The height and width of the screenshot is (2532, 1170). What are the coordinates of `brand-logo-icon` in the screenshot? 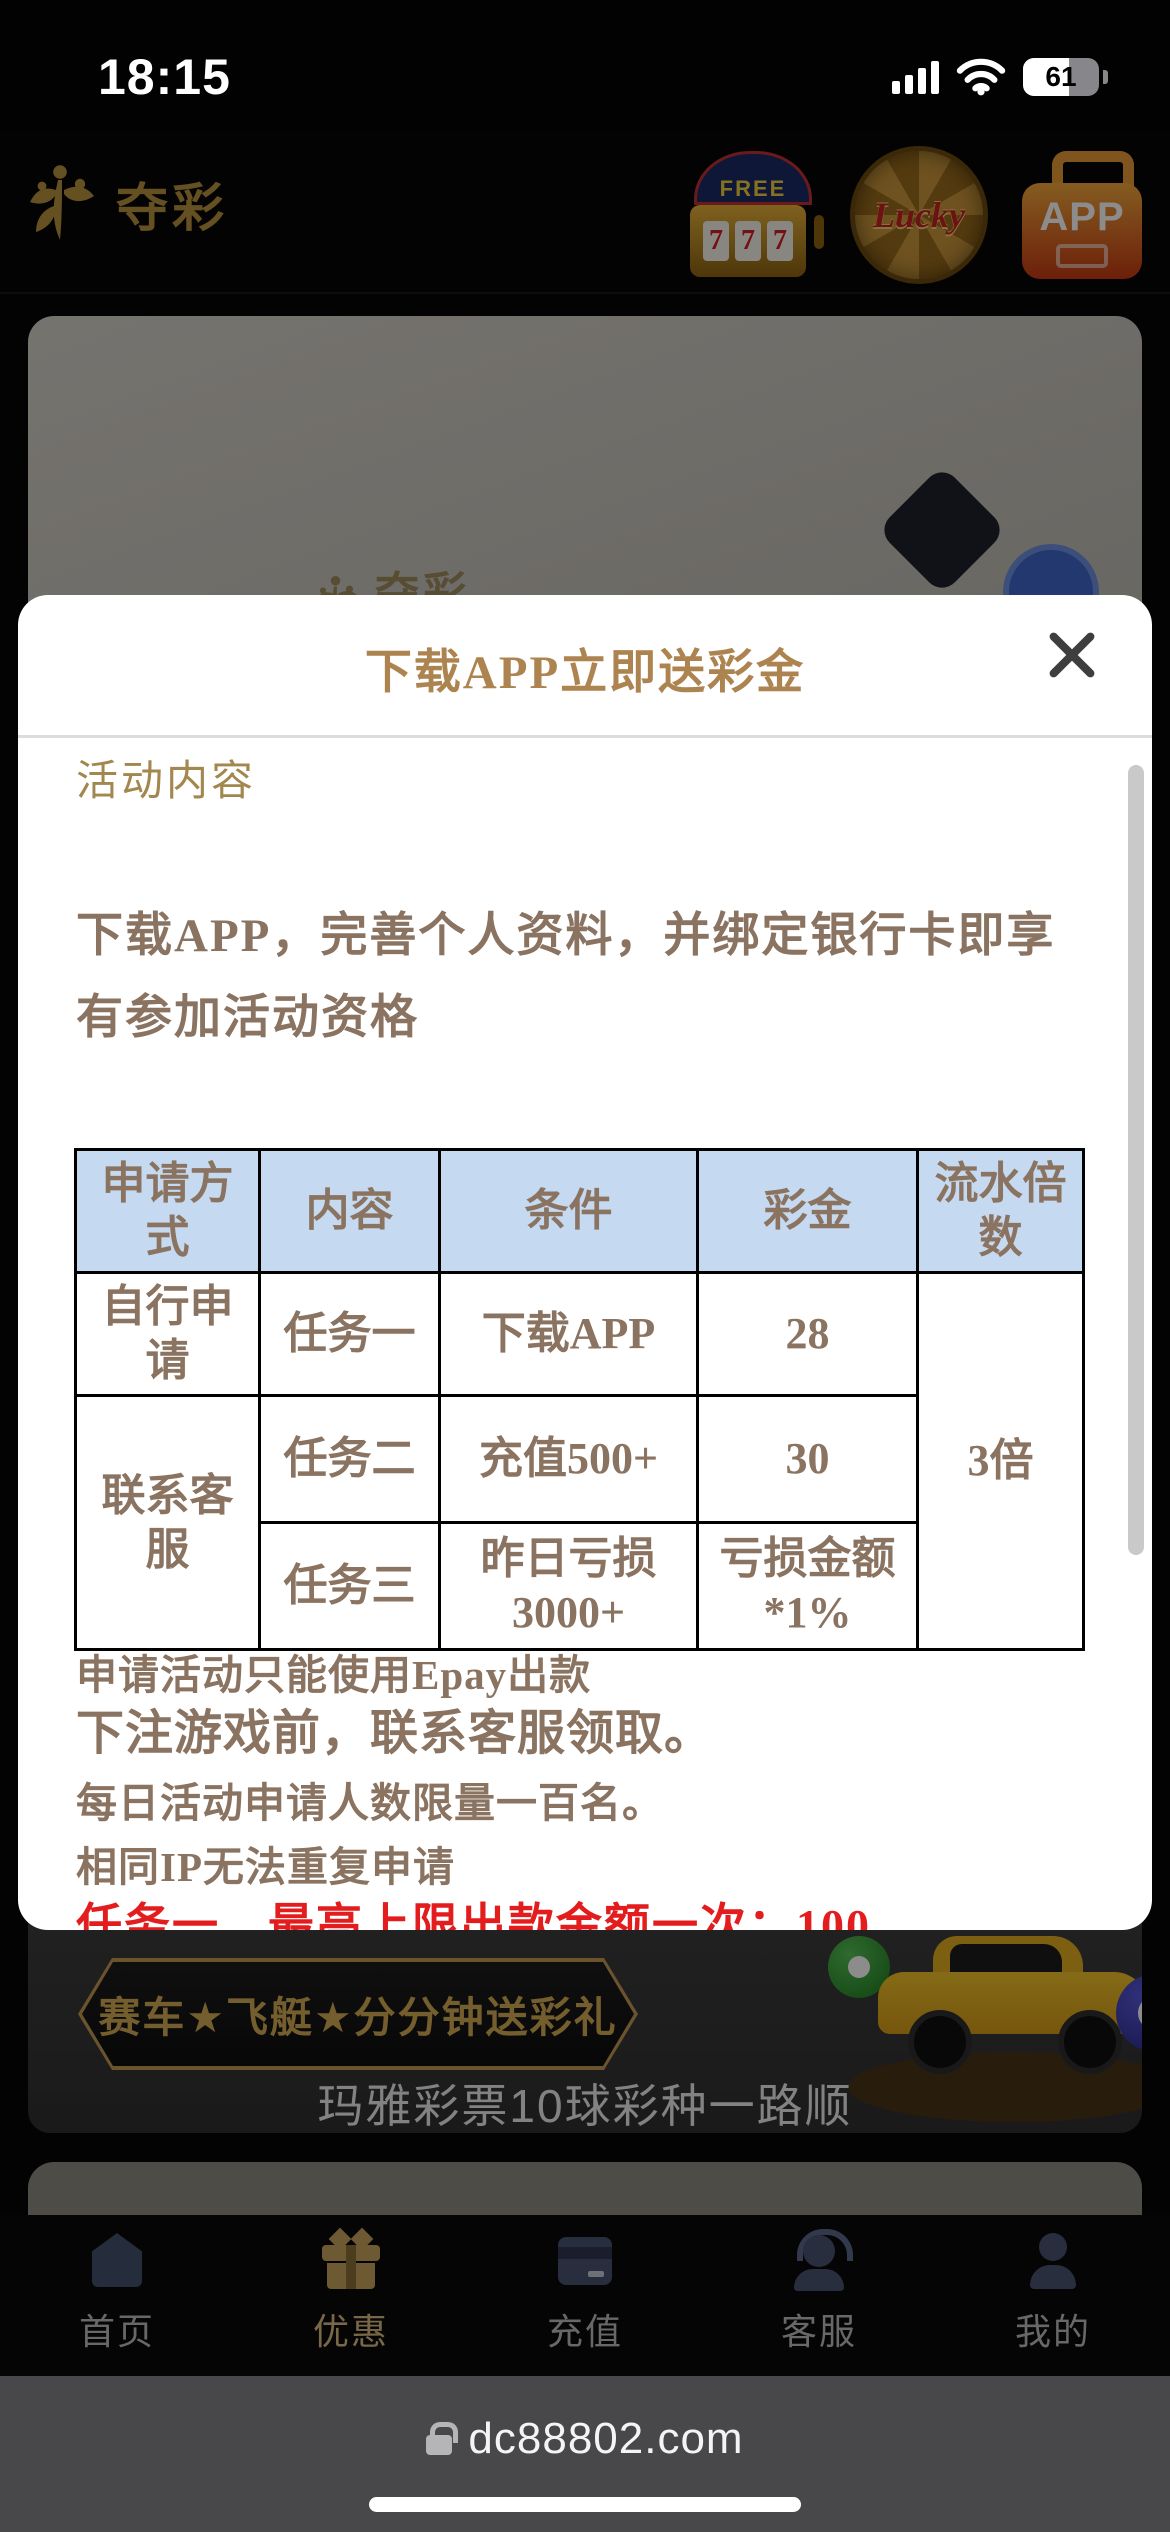 It's located at (65, 203).